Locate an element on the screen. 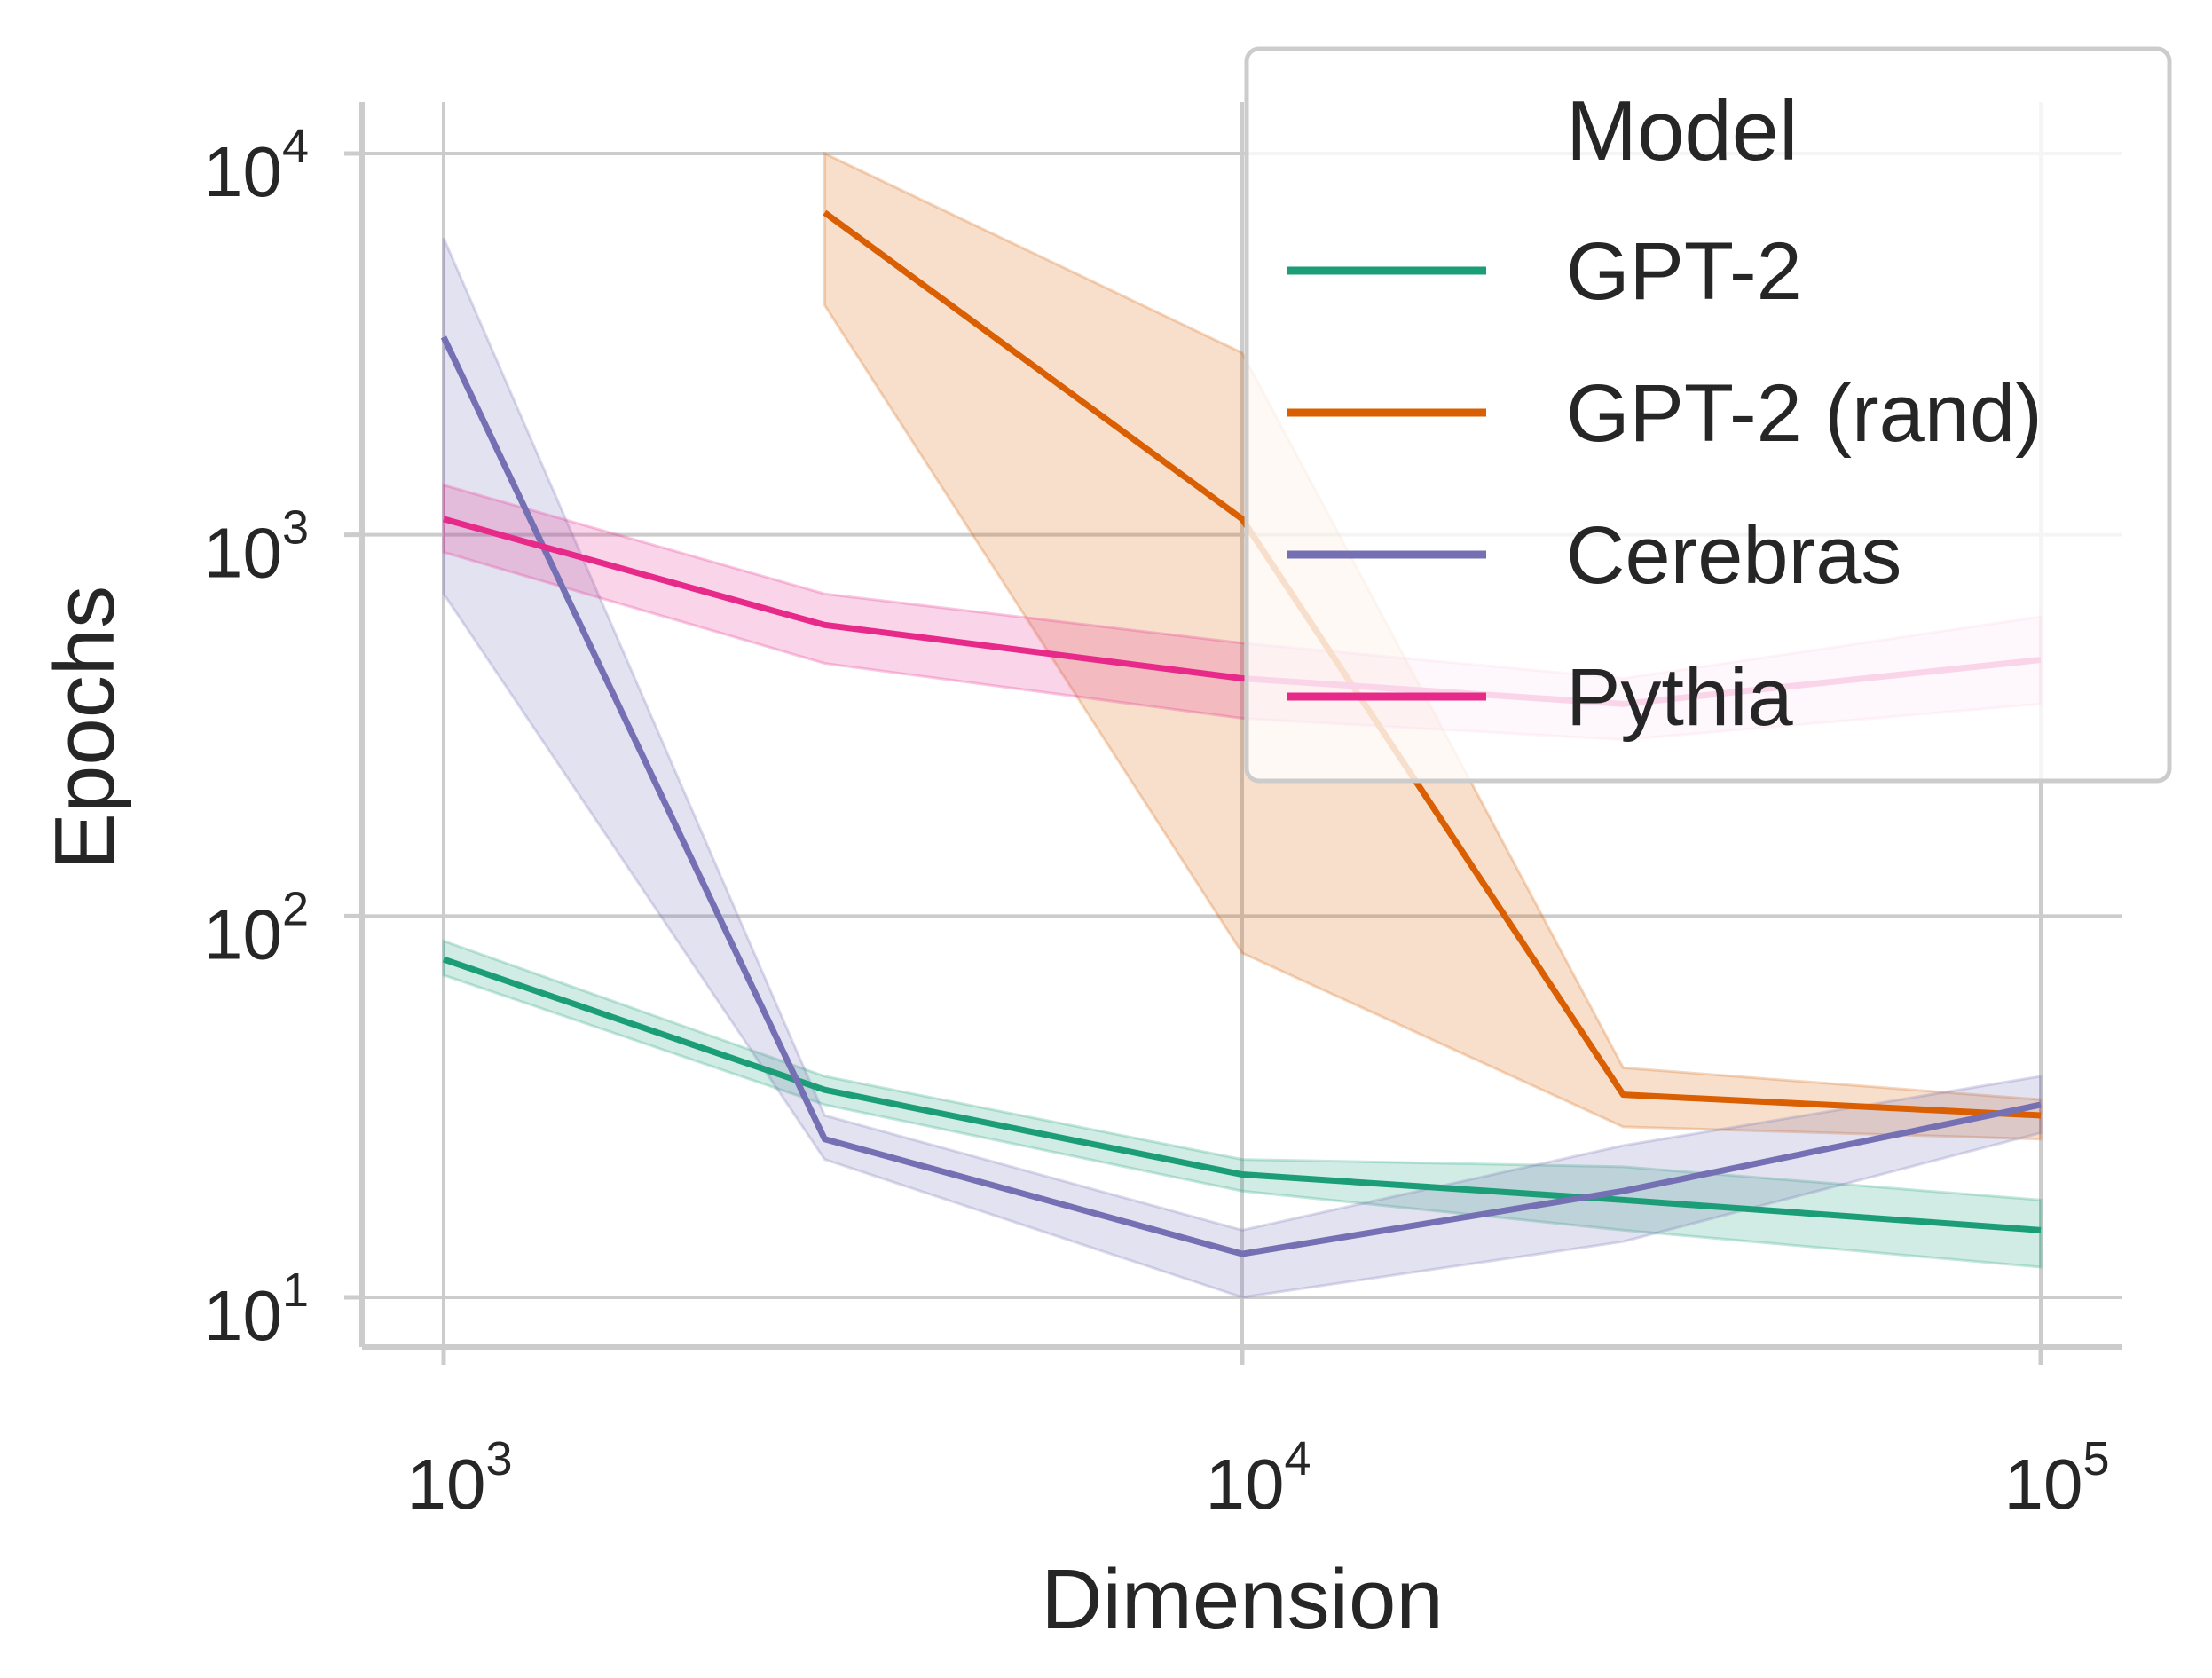 This screenshot has width=2212, height=1678. x-tick-label-1: 10⁴ is located at coordinates (1258, 1478).